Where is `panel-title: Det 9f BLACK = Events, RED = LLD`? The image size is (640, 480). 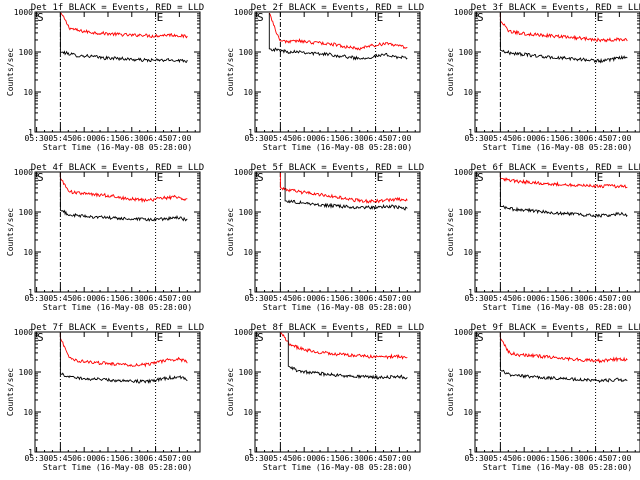 panel-title: Det 9f BLACK = Events, RED = LLD is located at coordinates (555, 328).